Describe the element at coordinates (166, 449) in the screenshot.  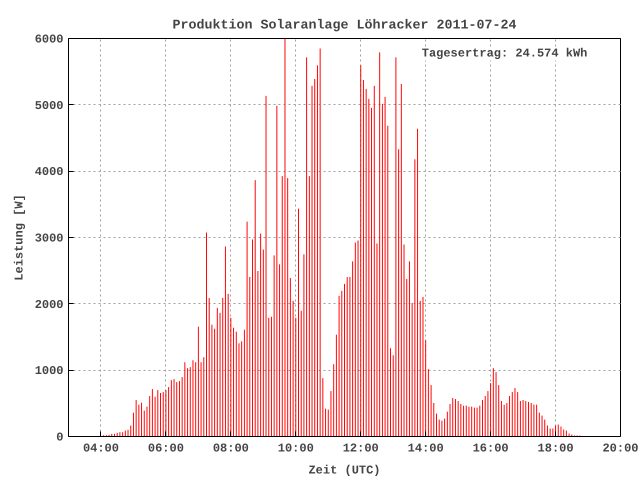
I see `x-tick-label: 06:00` at that location.